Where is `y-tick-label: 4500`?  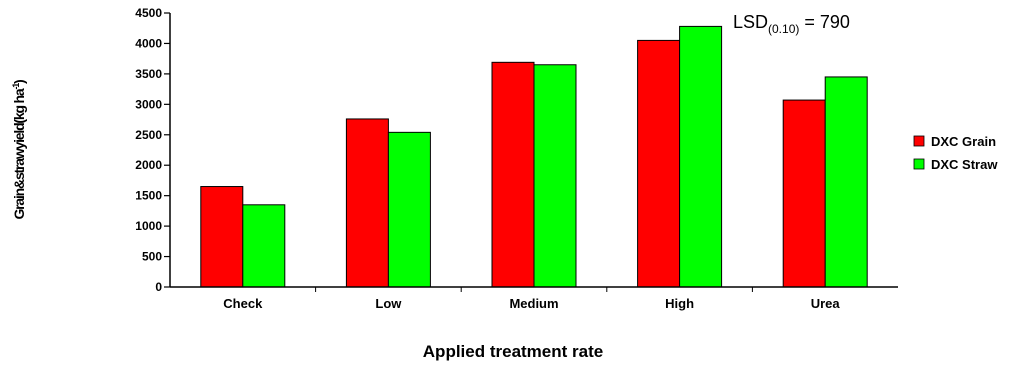
y-tick-label: 4500 is located at coordinates (148, 13).